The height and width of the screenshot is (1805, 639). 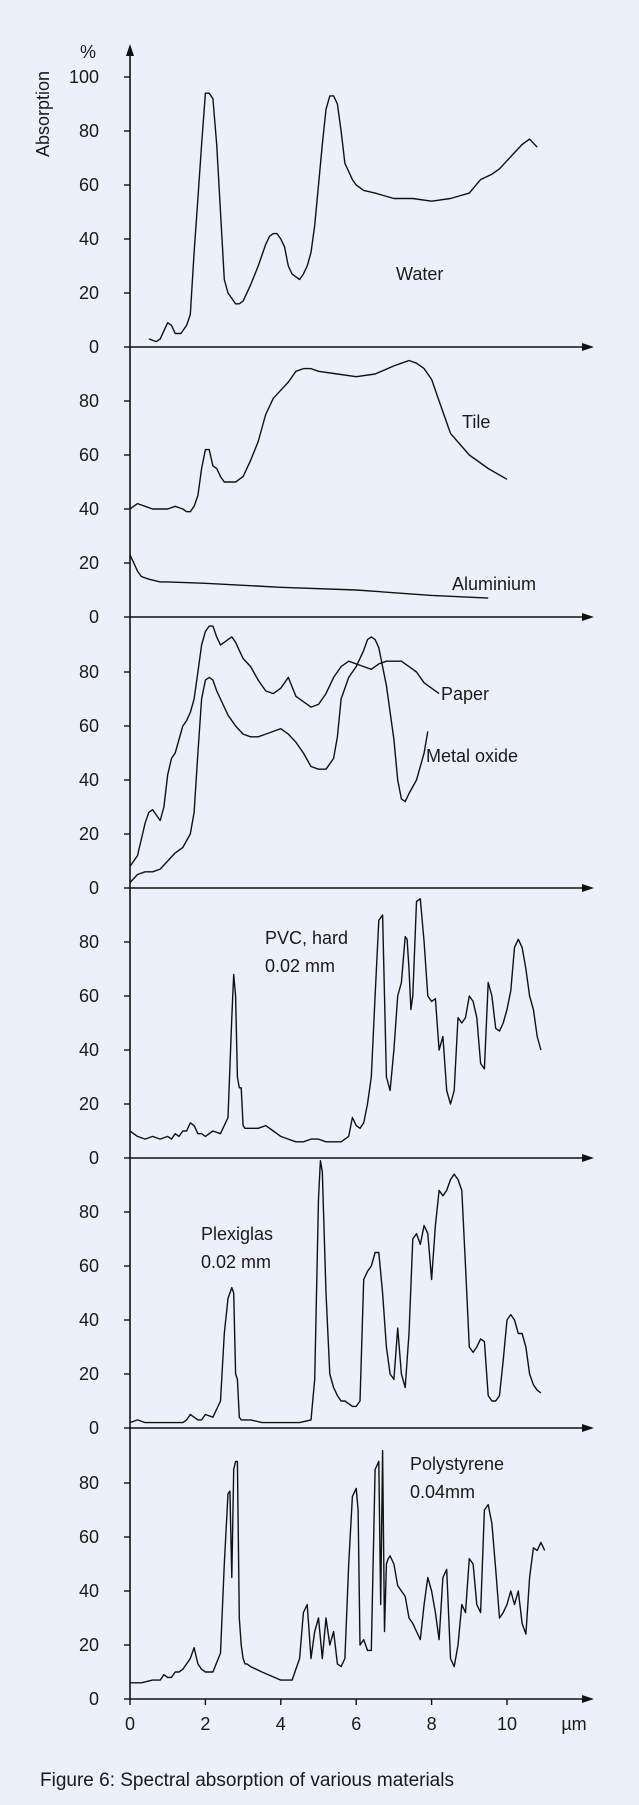 I want to click on panel-0-x-axis-arrow, so click(x=588, y=347).